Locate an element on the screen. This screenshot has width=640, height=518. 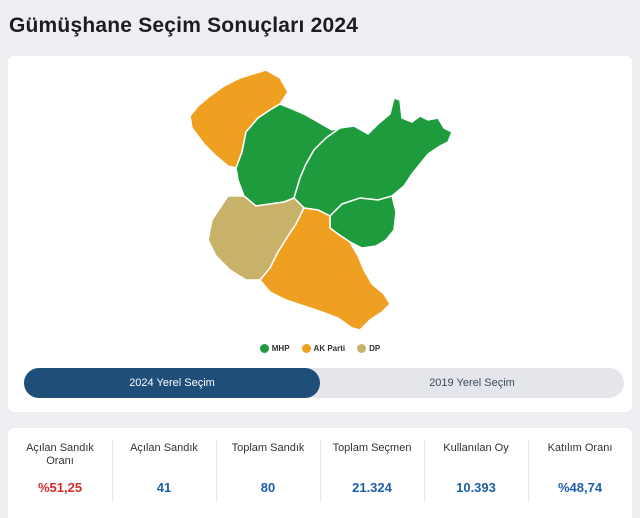
stat-label: Toplam Sandık is located at coordinates (268, 448).